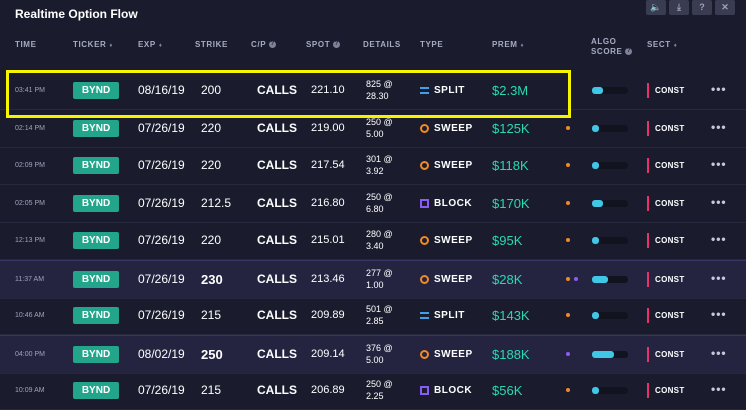 The image size is (746, 410). Describe the element at coordinates (93, 44) in the screenshot. I see `header-ticker: TICKER ♦` at that location.